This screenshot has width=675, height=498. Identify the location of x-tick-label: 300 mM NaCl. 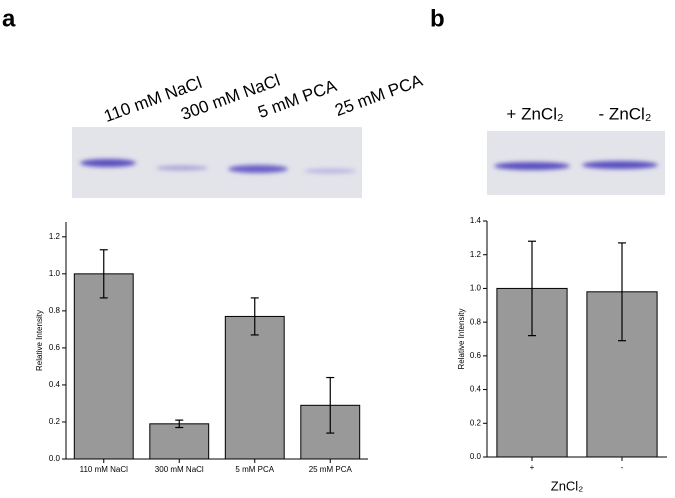
(179, 469).